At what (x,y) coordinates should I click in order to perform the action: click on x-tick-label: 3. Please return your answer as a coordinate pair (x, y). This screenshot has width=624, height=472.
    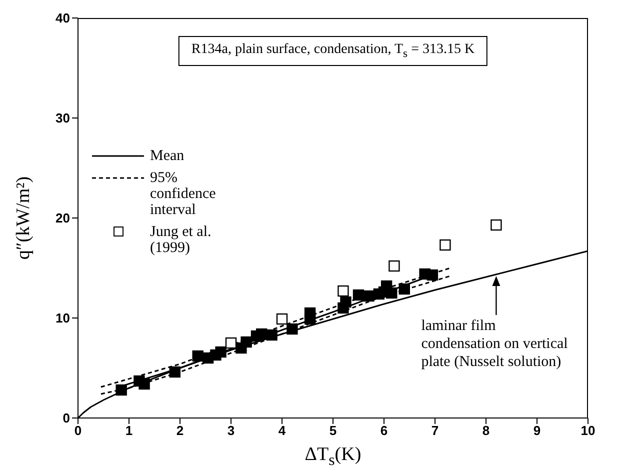
    Looking at the image, I should click on (231, 430).